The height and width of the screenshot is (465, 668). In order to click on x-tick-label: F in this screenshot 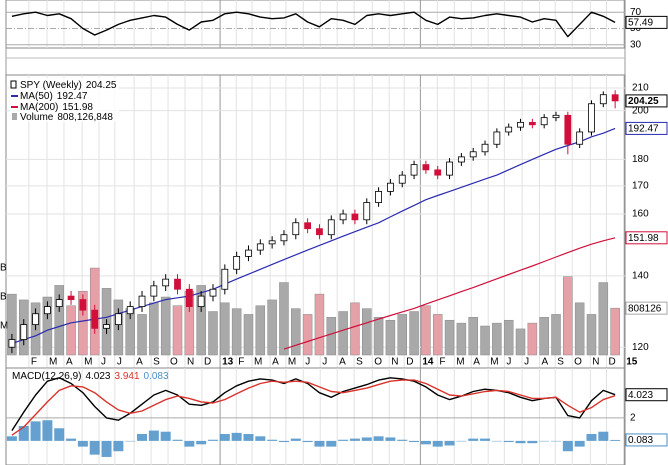, I will do `click(241, 362)`.